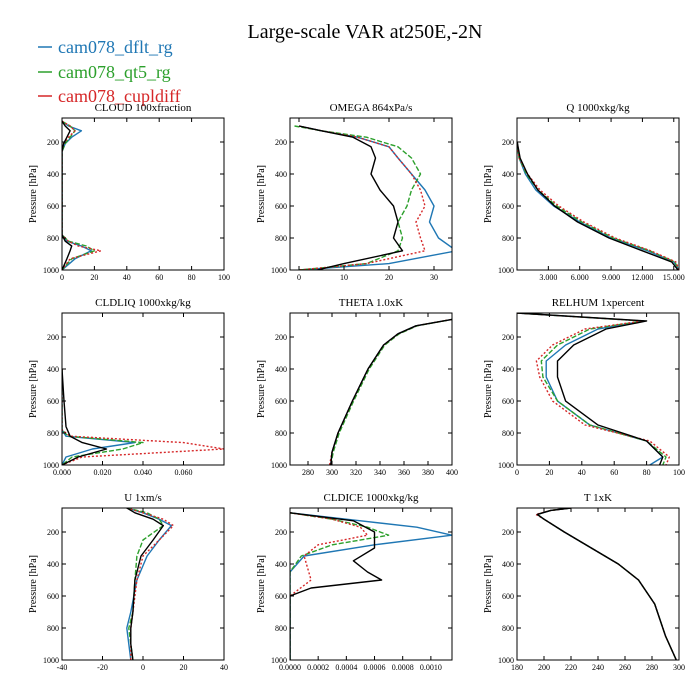 The height and width of the screenshot is (700, 700). I want to click on x-tick-label: 280, so click(308, 472).